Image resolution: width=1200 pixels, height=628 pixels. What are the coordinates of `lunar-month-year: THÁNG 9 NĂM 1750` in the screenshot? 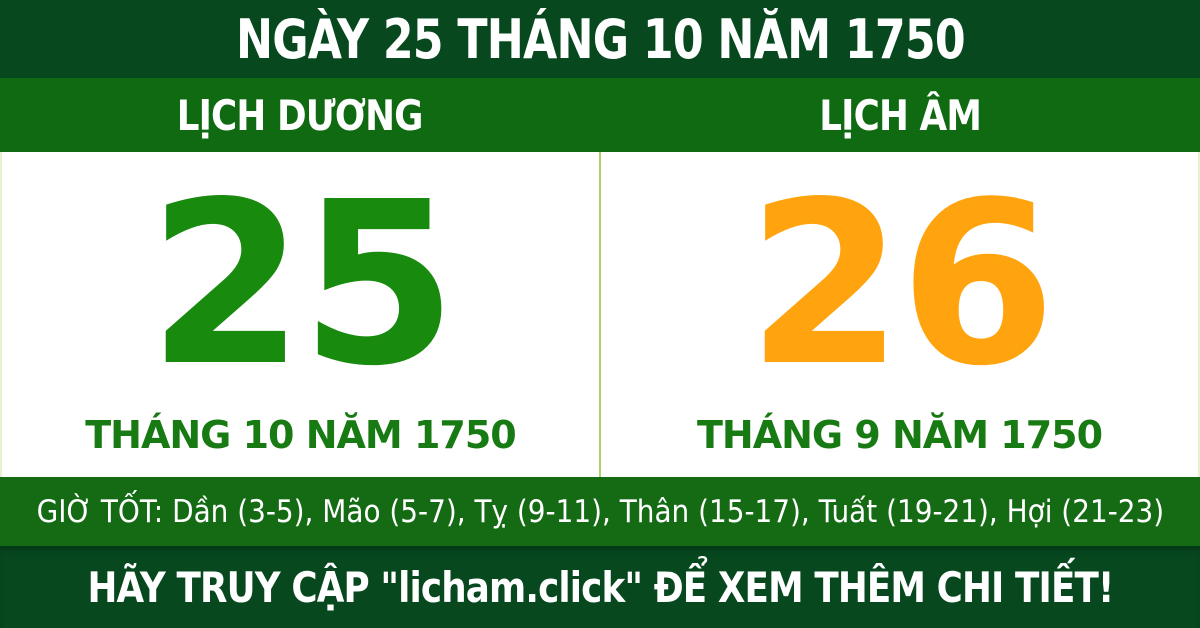 It's located at (899, 435).